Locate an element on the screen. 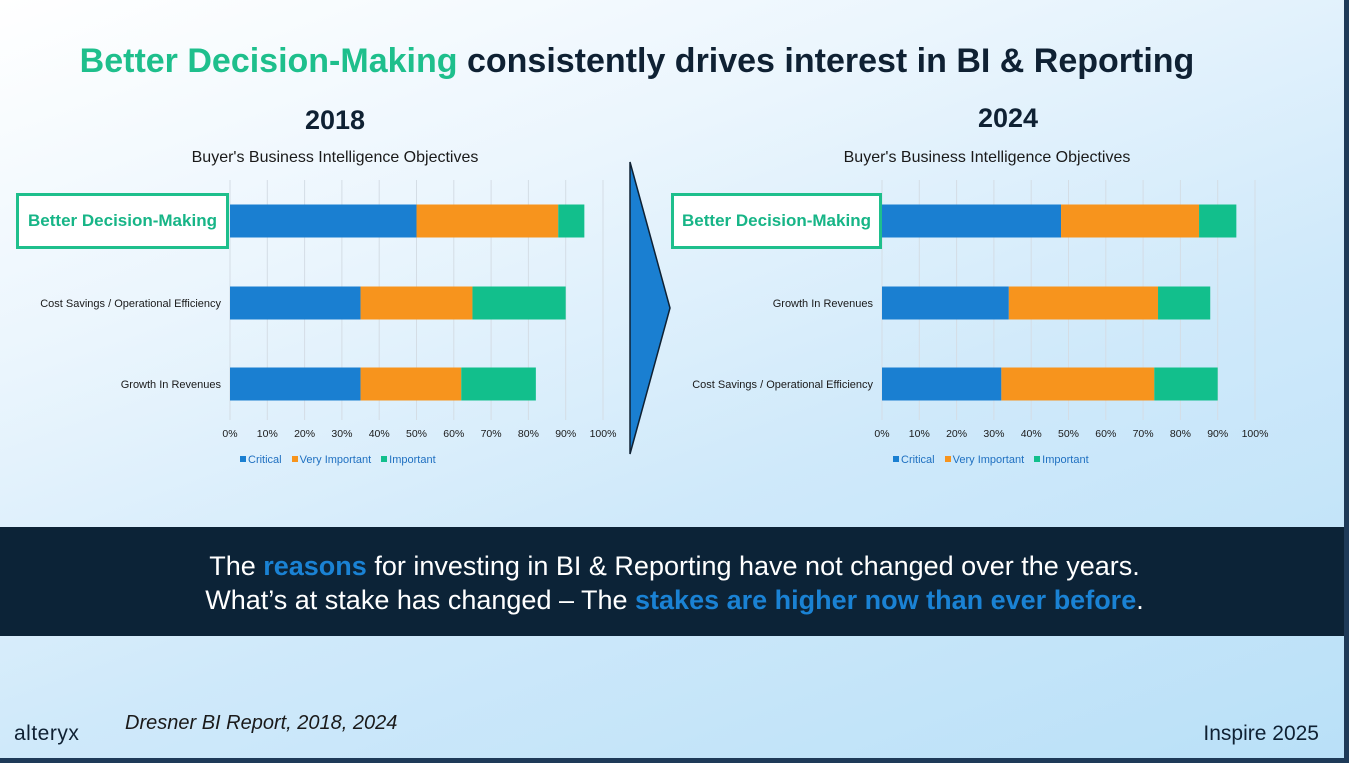 The width and height of the screenshot is (1349, 763). banner-line-2-highlight: stakes are higher now than ever before is located at coordinates (886, 600).